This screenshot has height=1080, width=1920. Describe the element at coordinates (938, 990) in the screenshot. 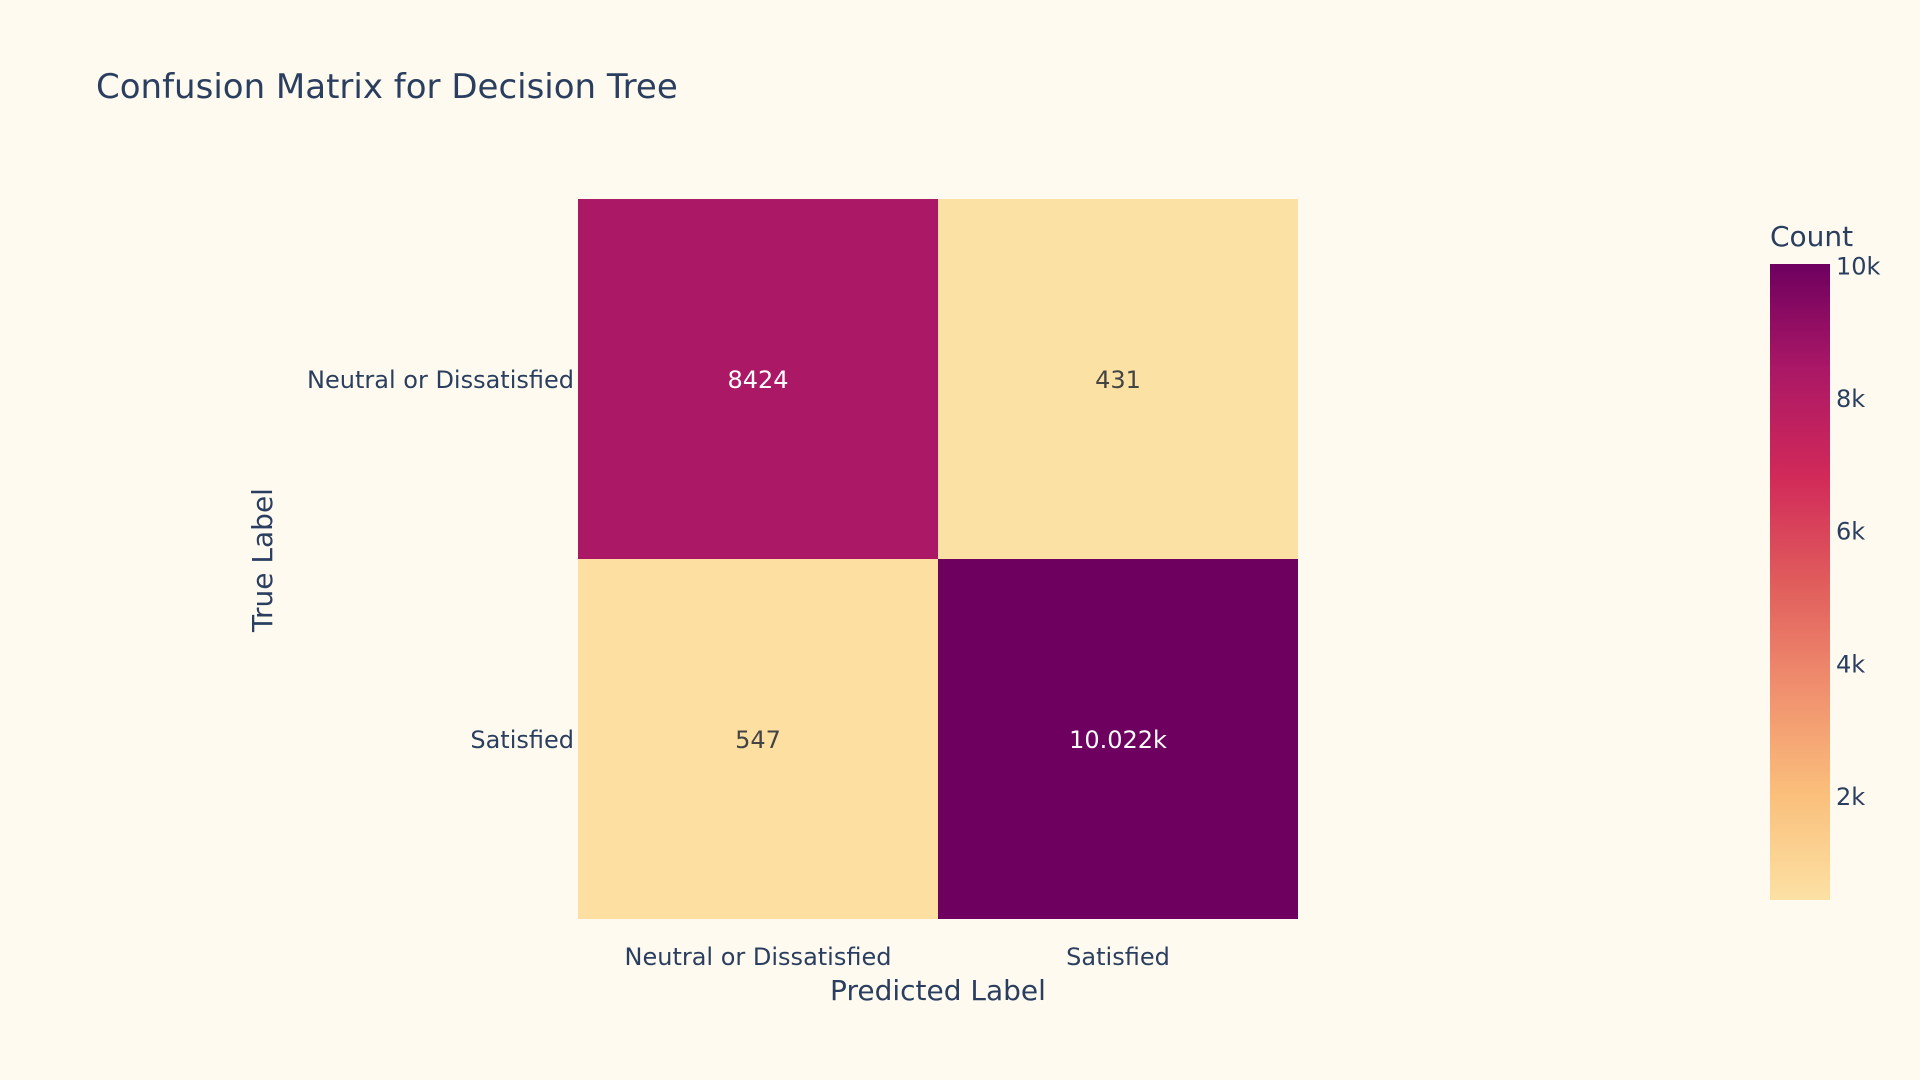

I see `x-axis-title: Predicted Label` at that location.